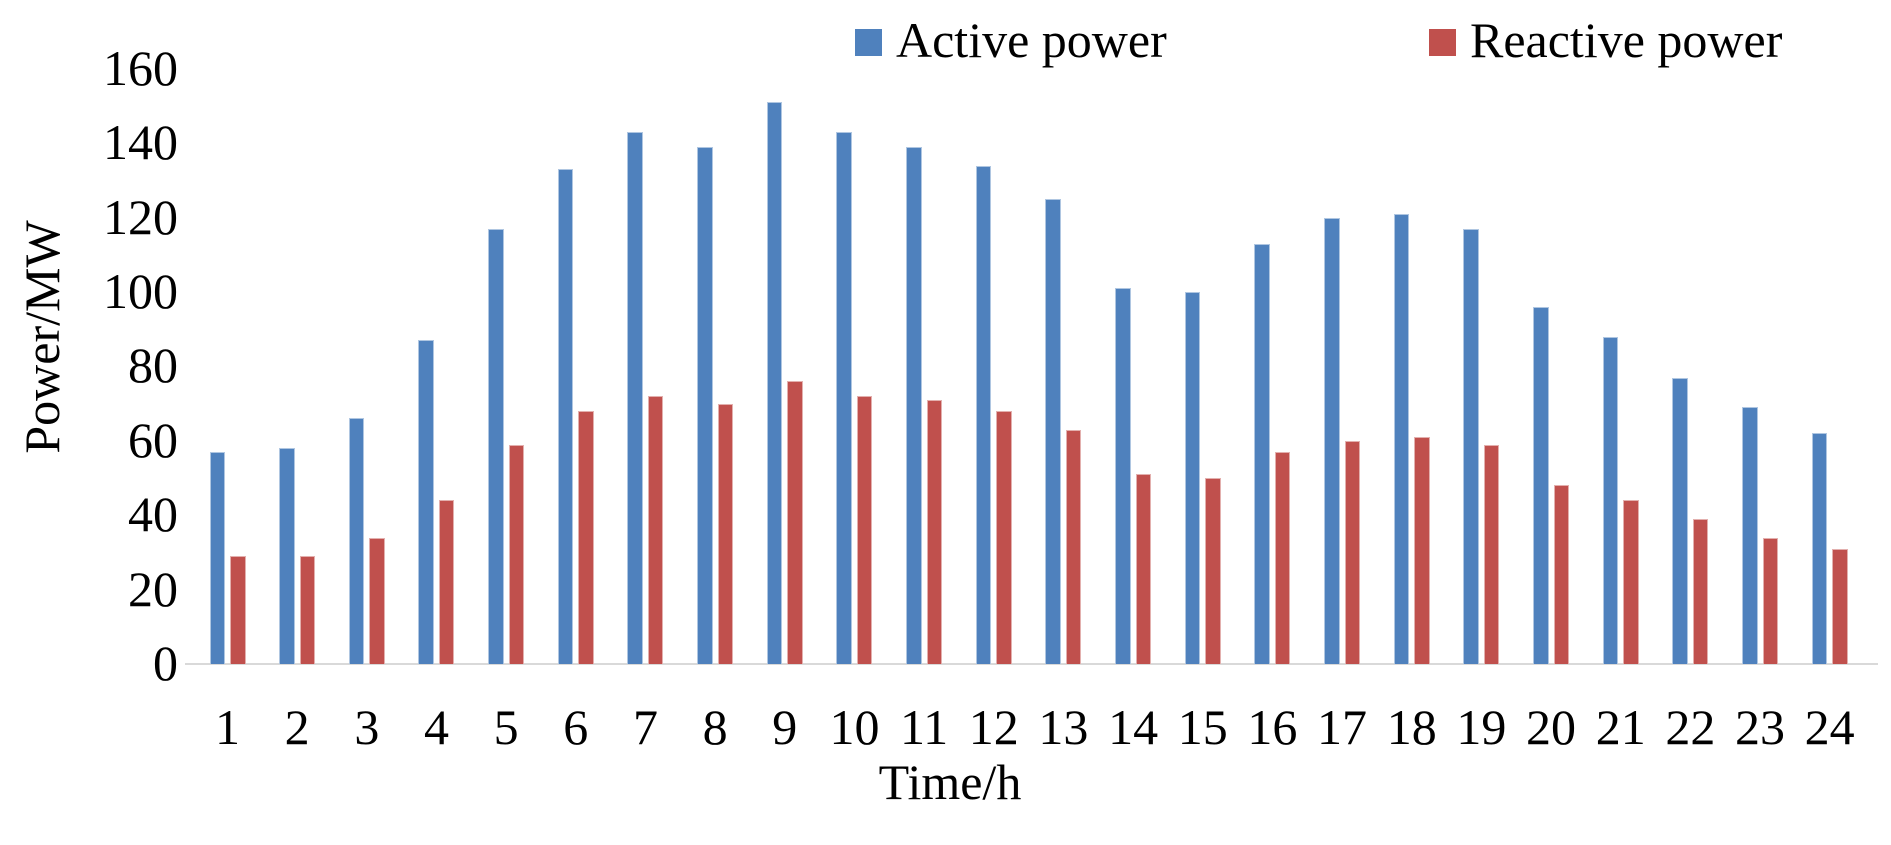  Describe the element at coordinates (165, 663) in the screenshot. I see `y-tick-label: 0` at that location.